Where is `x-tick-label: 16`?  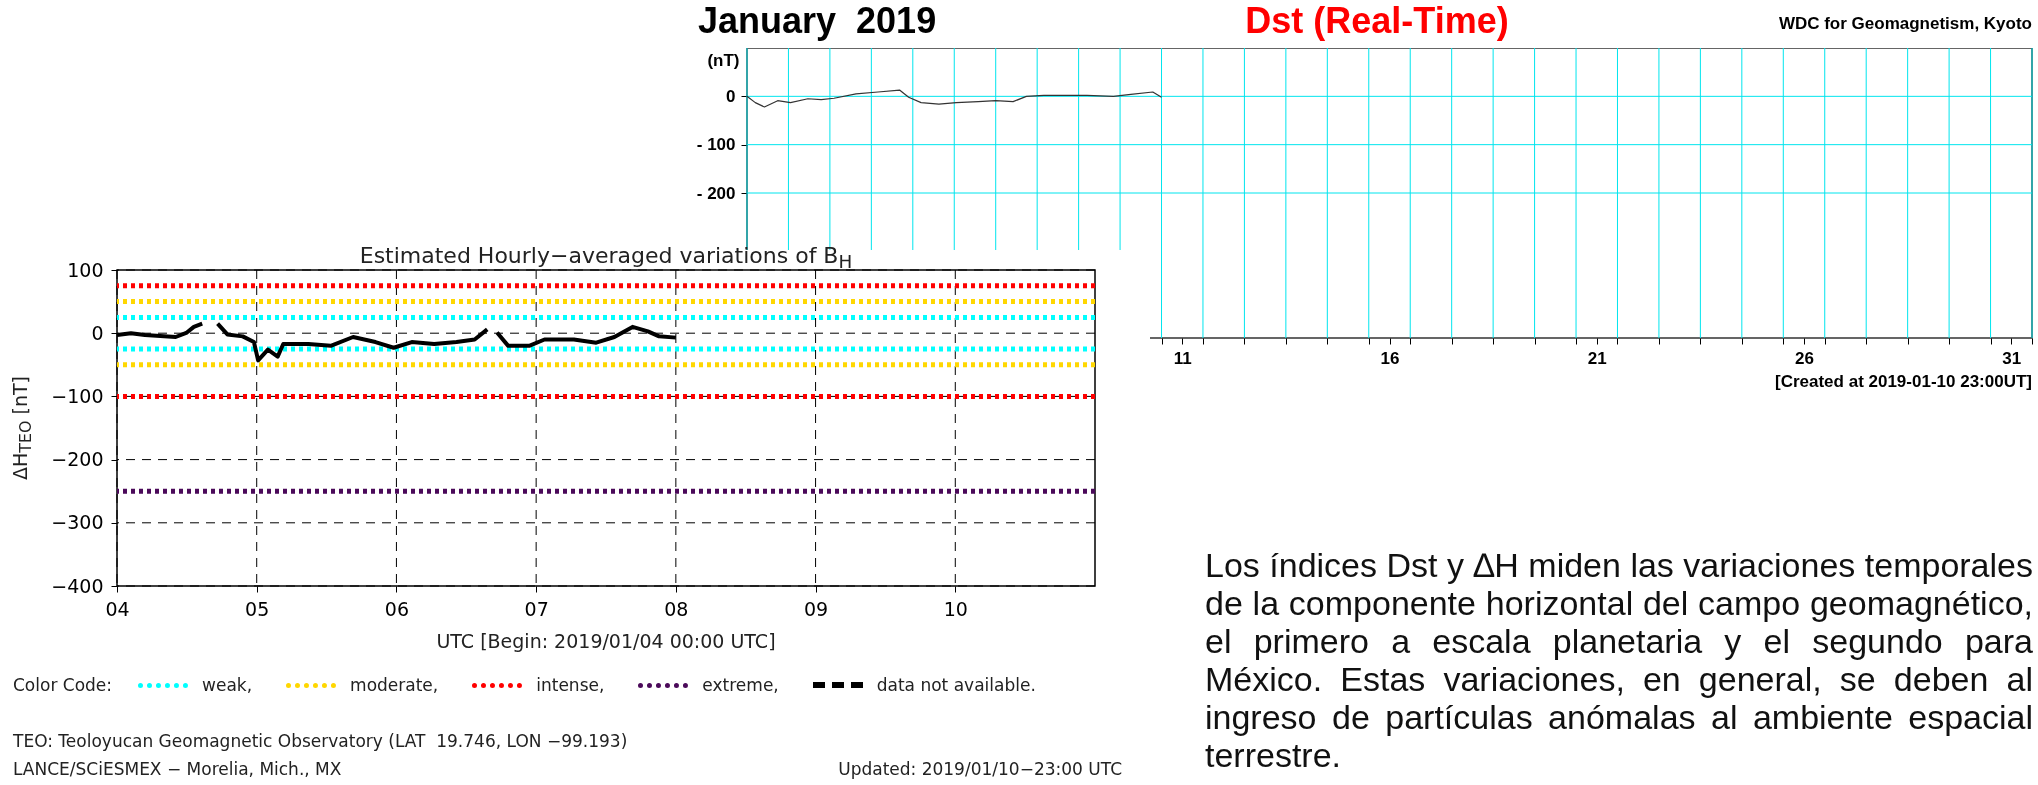
x-tick-label: 16 is located at coordinates (1390, 358).